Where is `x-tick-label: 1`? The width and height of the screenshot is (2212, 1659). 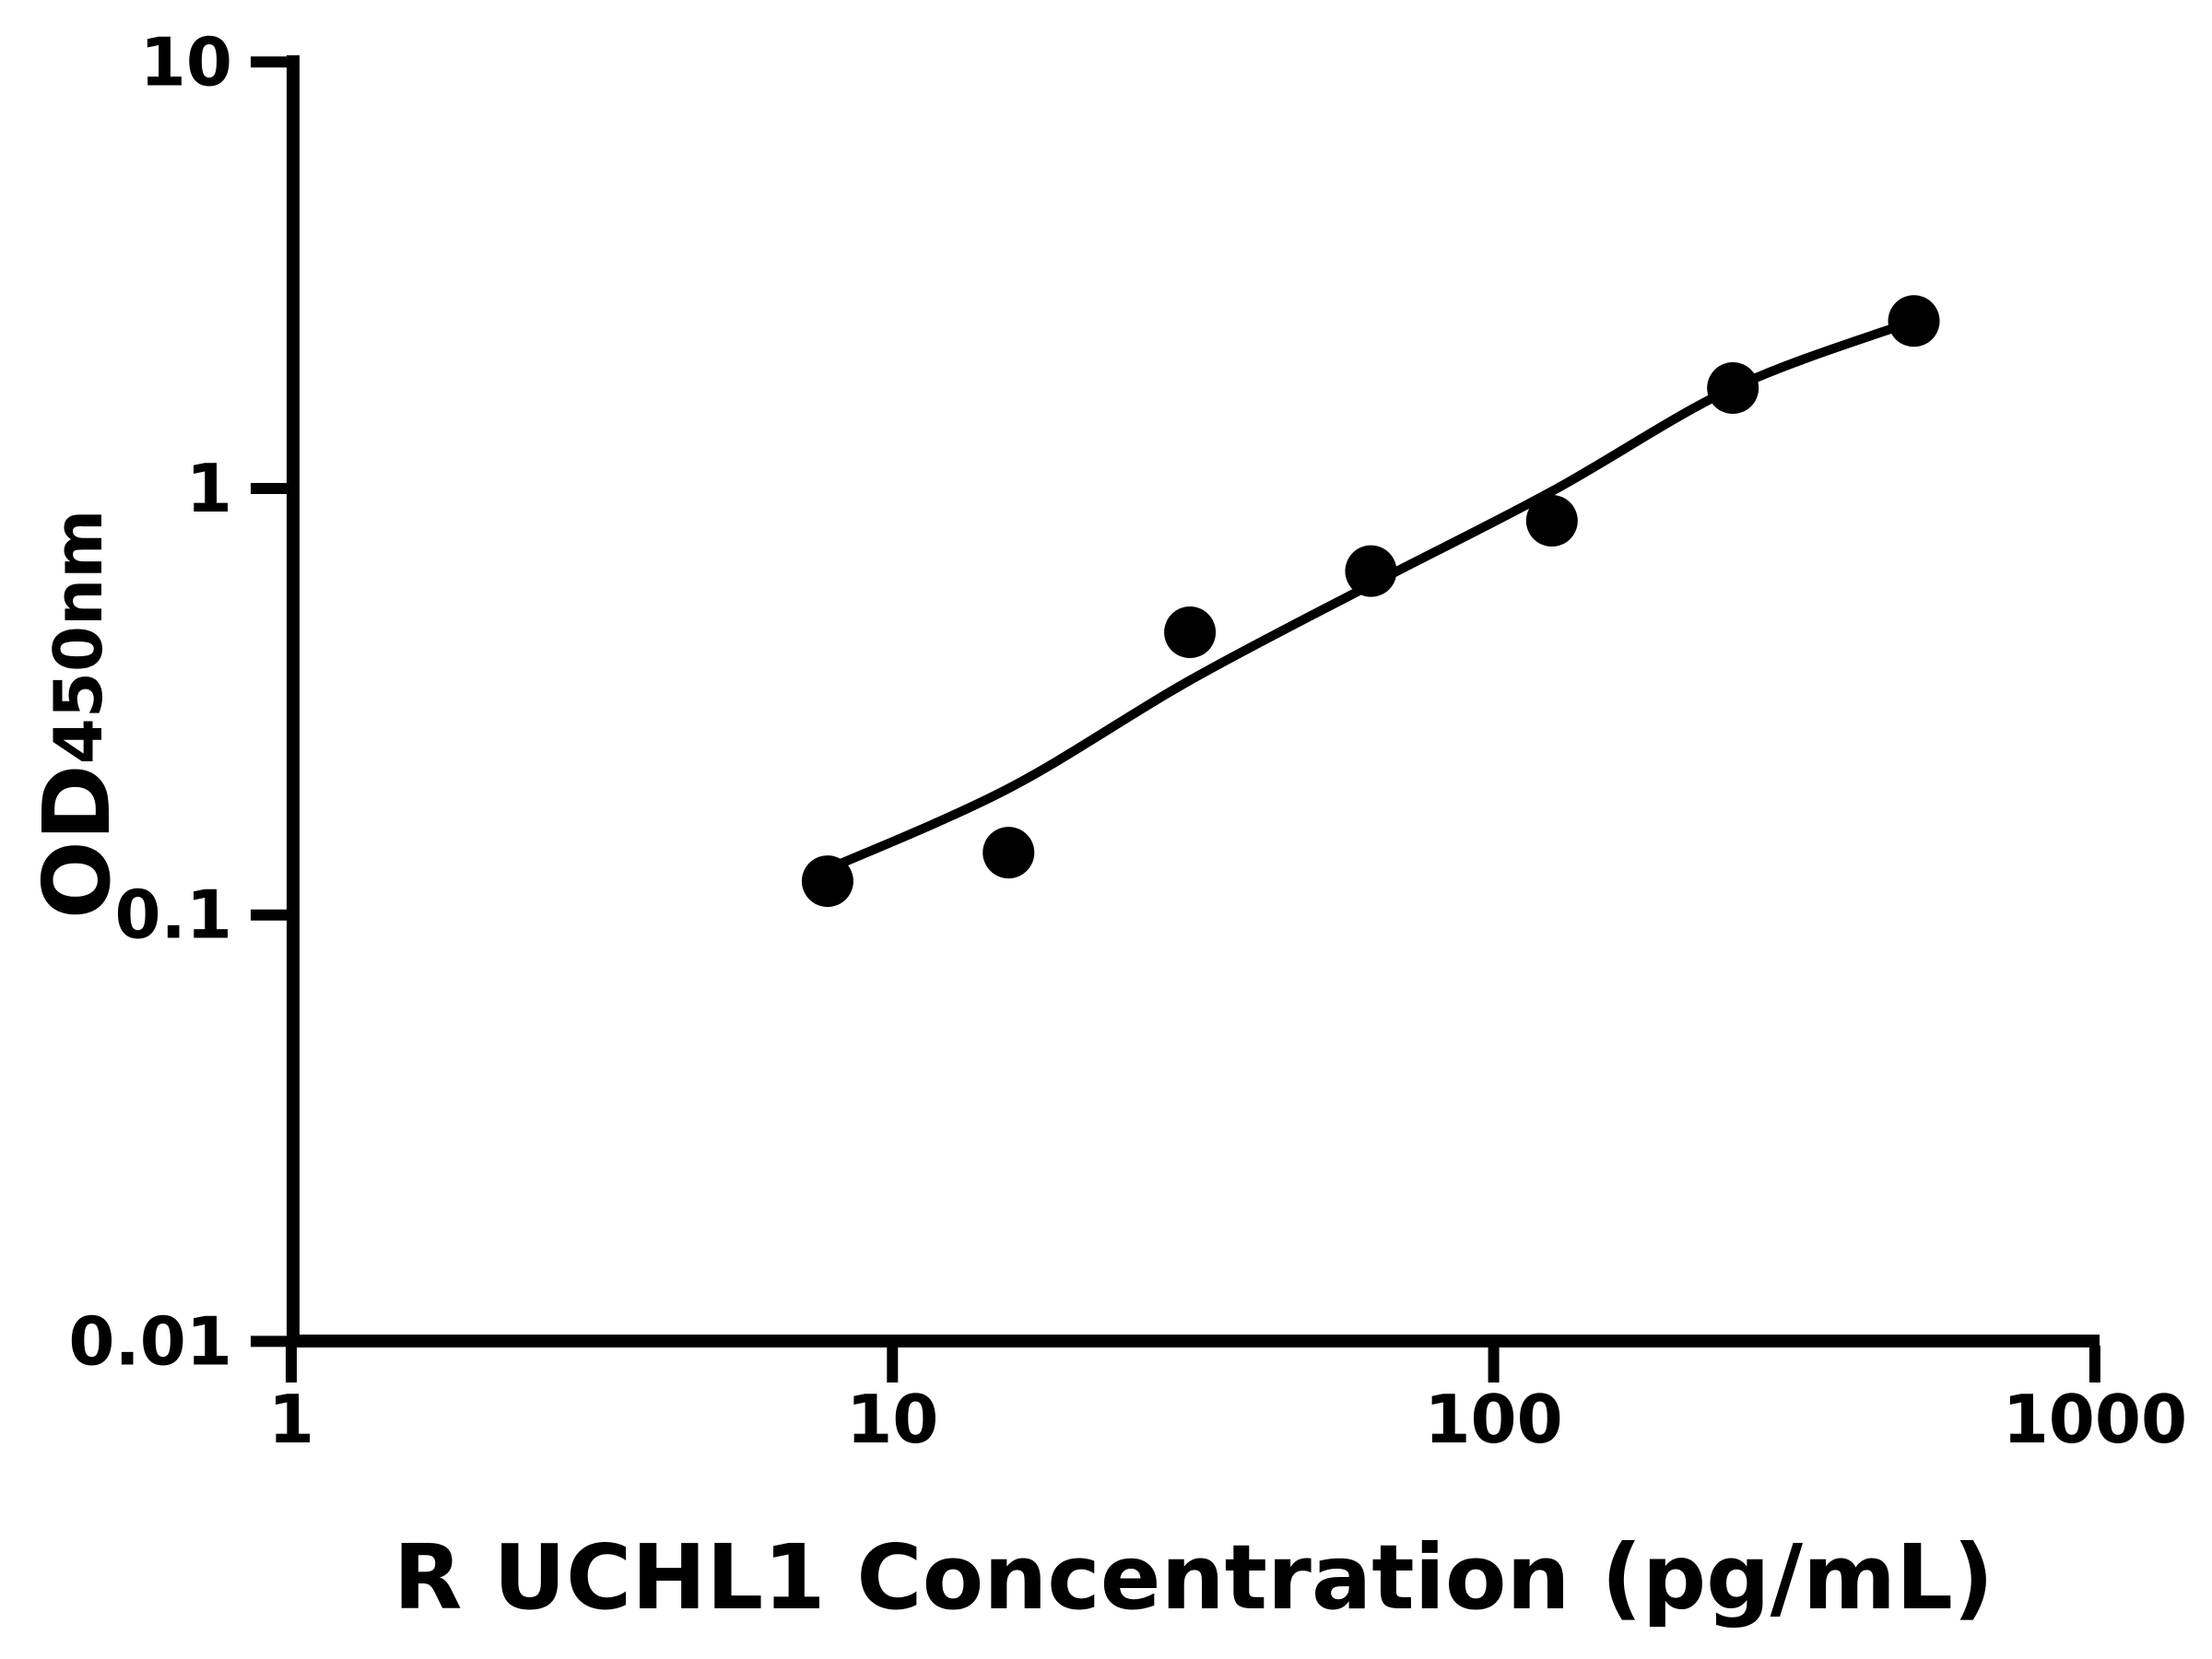 x-tick-label: 1 is located at coordinates (291, 1419).